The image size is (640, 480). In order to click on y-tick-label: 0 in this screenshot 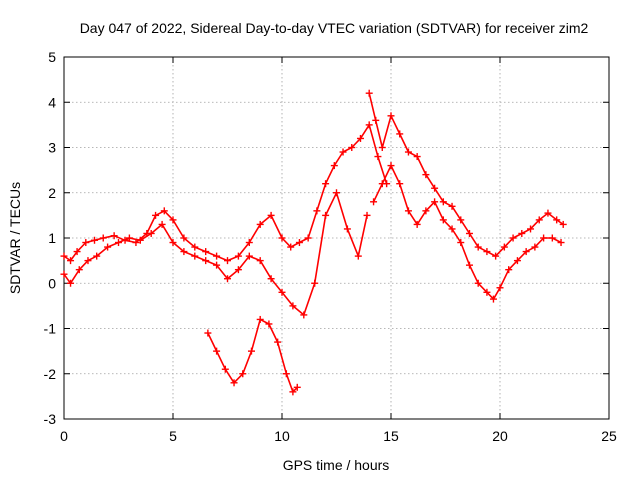, I will do `click(52, 283)`.